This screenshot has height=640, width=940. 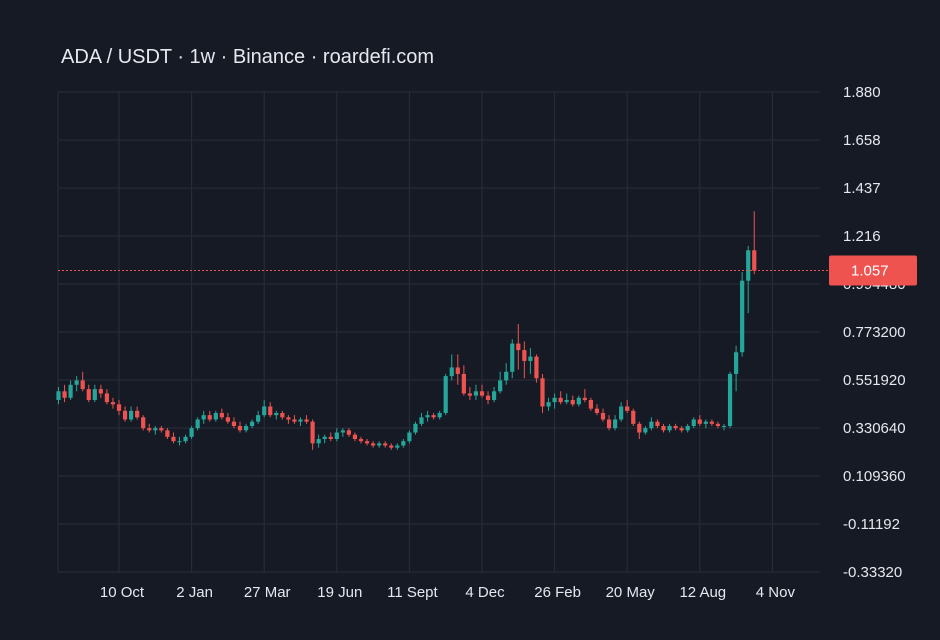 What do you see at coordinates (862, 92) in the screenshot?
I see `y-tick-label: 1.880` at bounding box center [862, 92].